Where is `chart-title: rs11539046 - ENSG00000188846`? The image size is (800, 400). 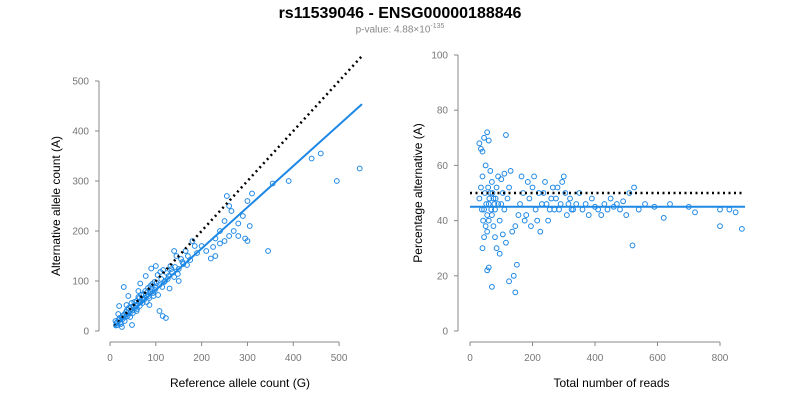 chart-title: rs11539046 - ENSG00000188846 is located at coordinates (400, 13).